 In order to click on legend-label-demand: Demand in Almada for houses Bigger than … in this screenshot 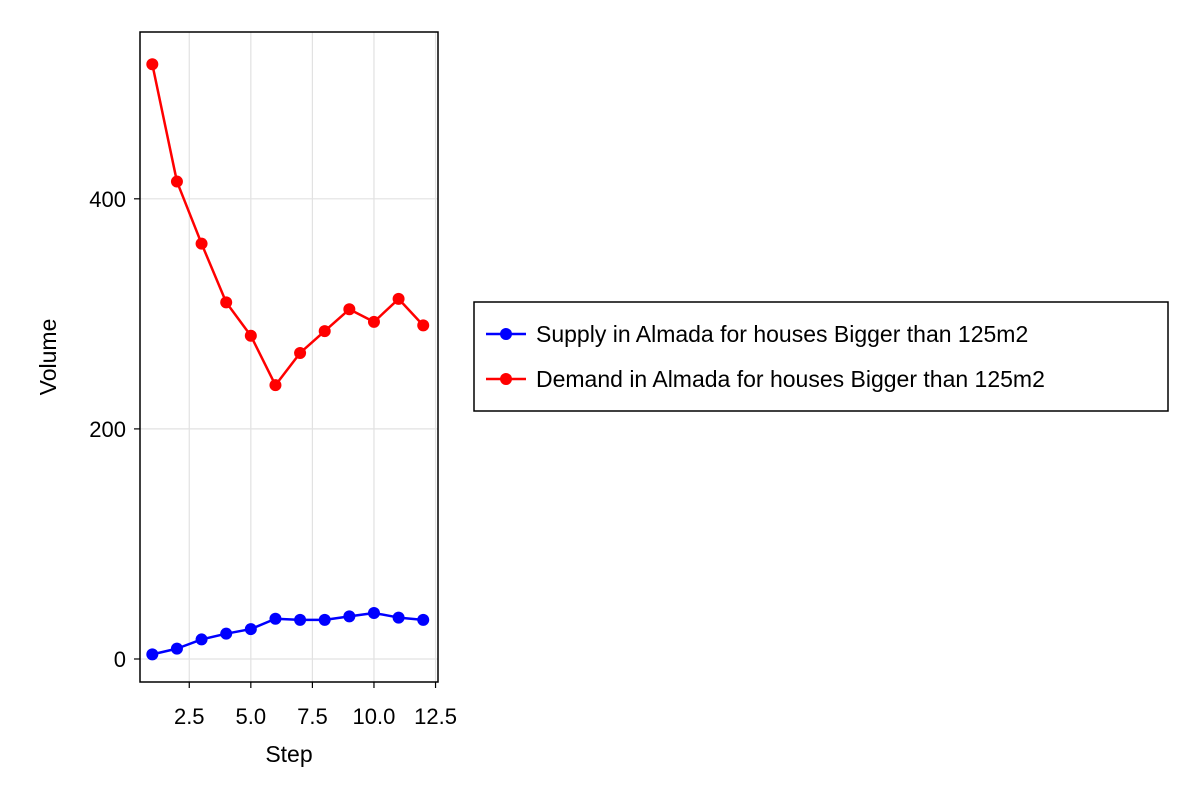, I will do `click(790, 379)`.